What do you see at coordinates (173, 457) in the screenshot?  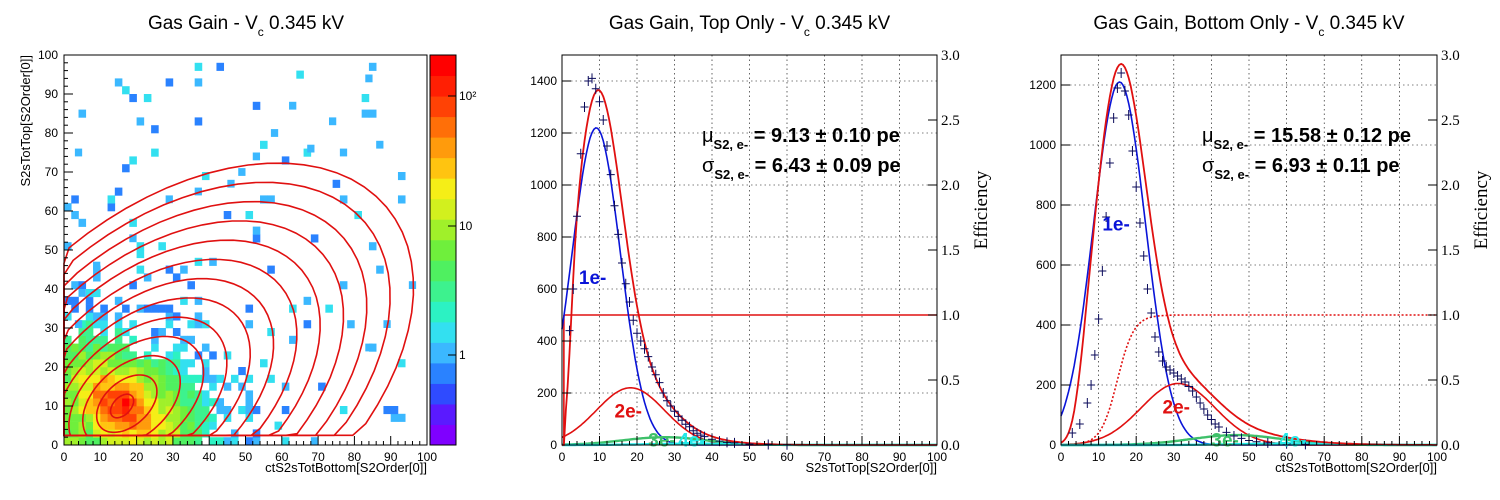 I see `x-tick-label: 30` at bounding box center [173, 457].